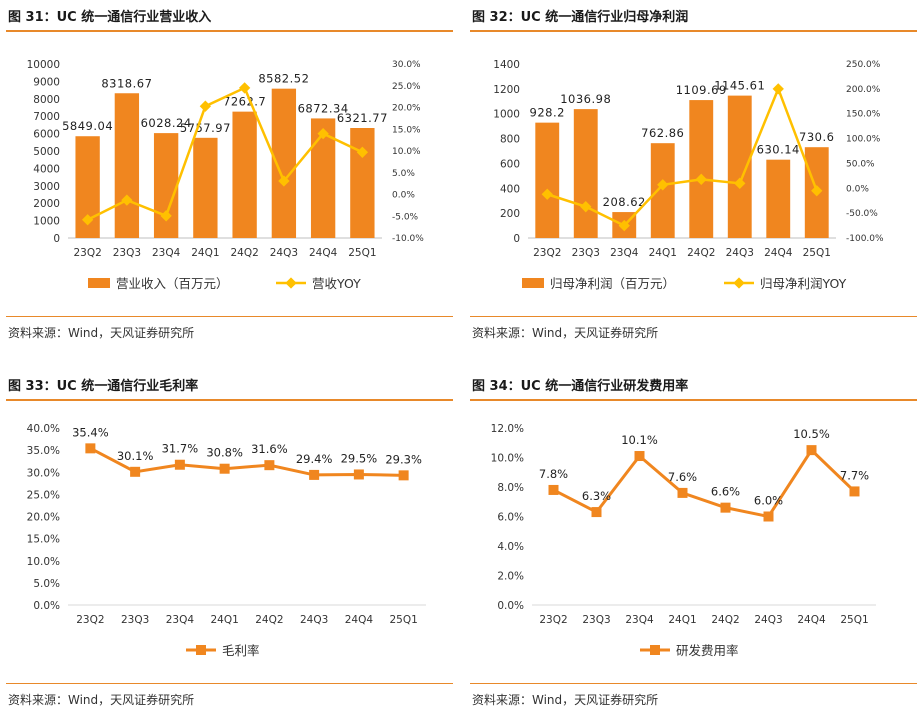  What do you see at coordinates (860, 164) in the screenshot?
I see `y2-tick-label: 50.0%` at bounding box center [860, 164].